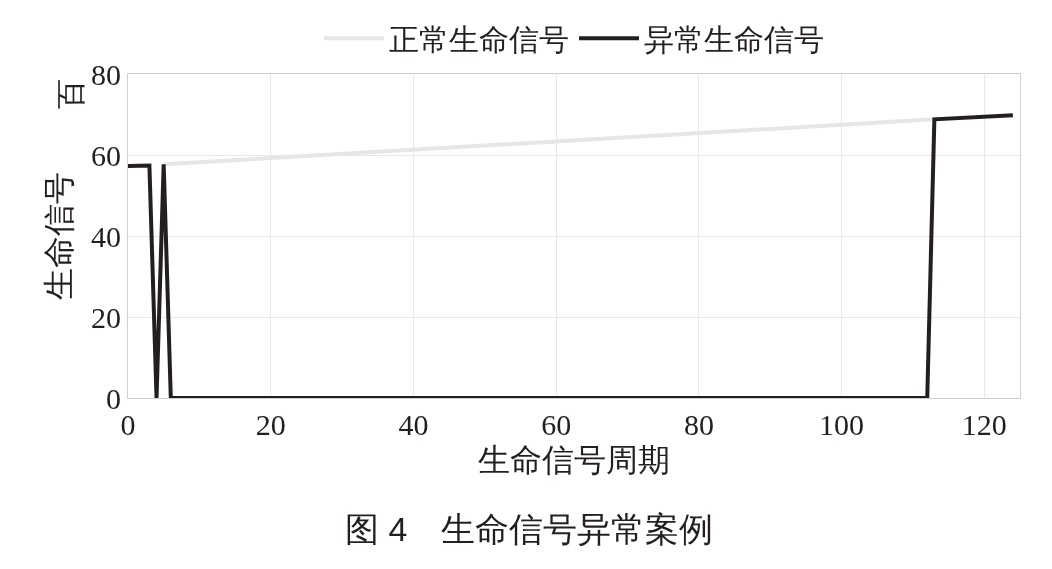  What do you see at coordinates (113, 398) in the screenshot?
I see `y-tick-label: 0` at bounding box center [113, 398].